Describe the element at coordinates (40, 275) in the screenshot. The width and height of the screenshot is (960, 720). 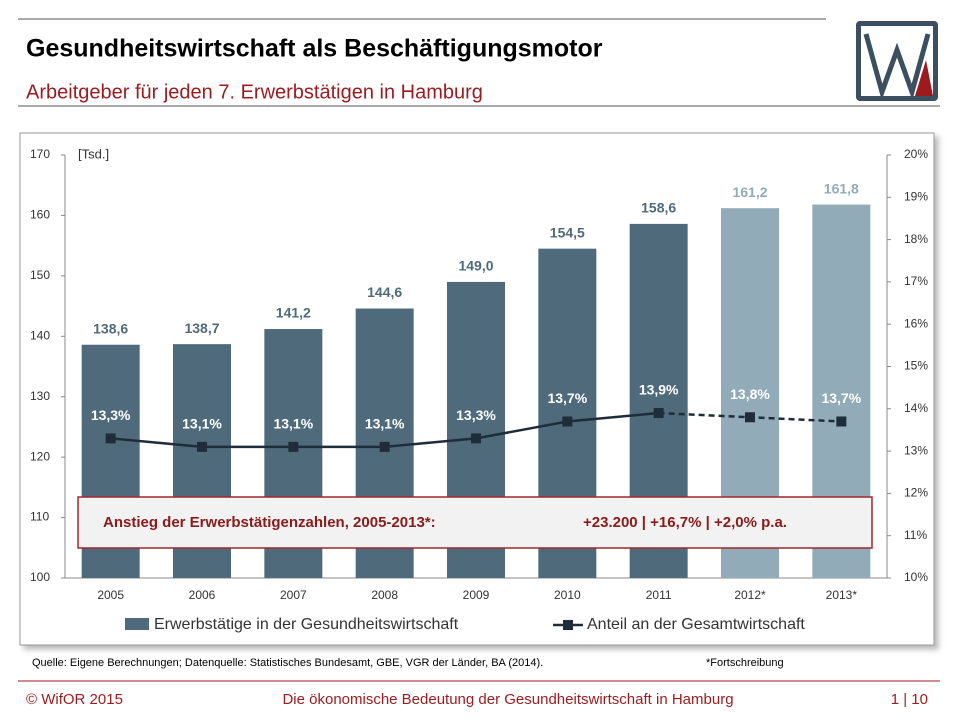
I see `y-tick-label: 150` at that location.